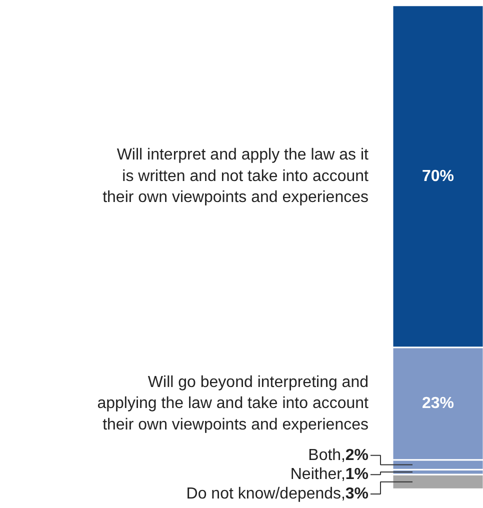  I want to click on bar, so click(437, 482).